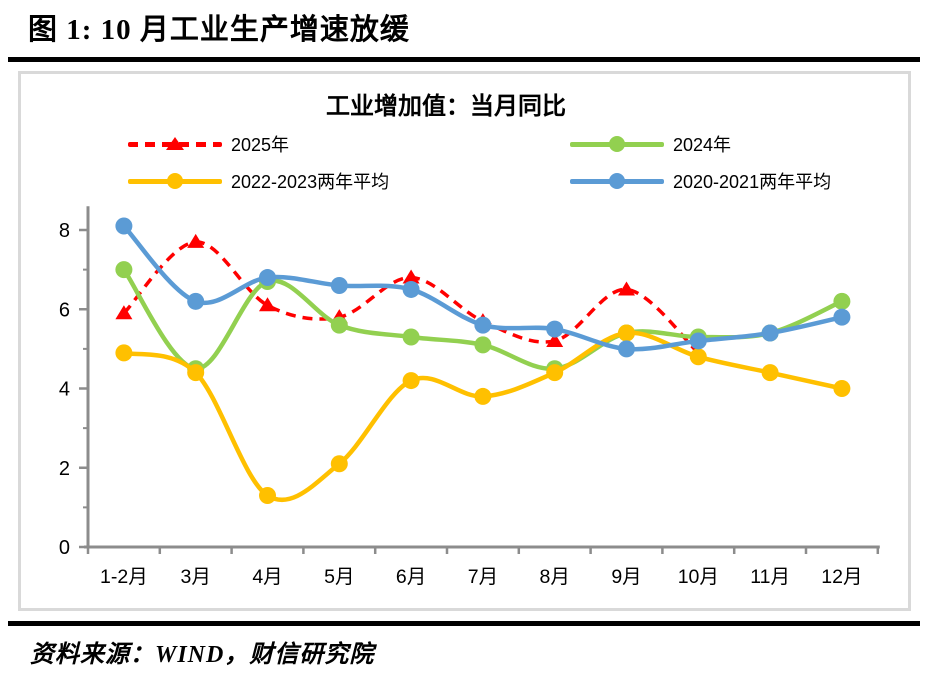 The height and width of the screenshot is (681, 926). What do you see at coordinates (267, 577) in the screenshot?
I see `x-tick-label: 4月` at bounding box center [267, 577].